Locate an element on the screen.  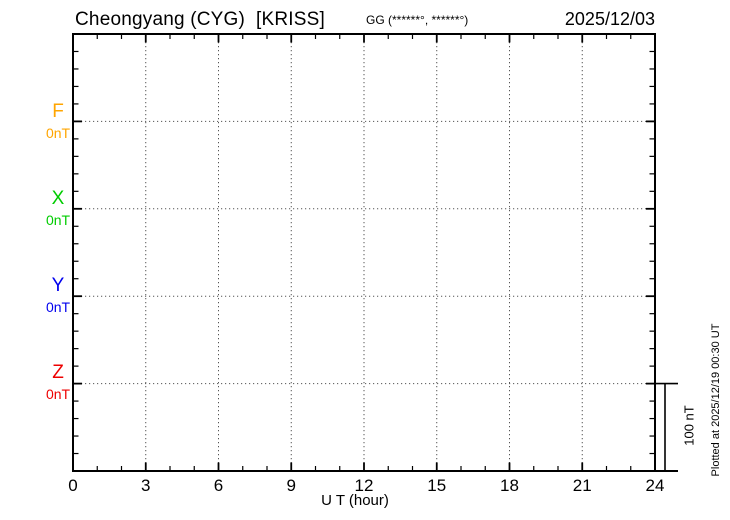
component-X-label-group: X 0nT is located at coordinates (58, 207).